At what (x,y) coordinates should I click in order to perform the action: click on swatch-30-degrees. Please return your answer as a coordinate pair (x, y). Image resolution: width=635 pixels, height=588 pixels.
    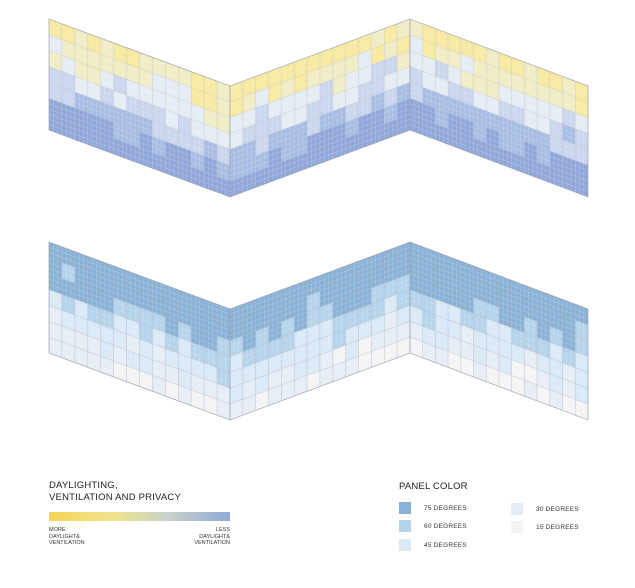
    Looking at the image, I should click on (517, 509).